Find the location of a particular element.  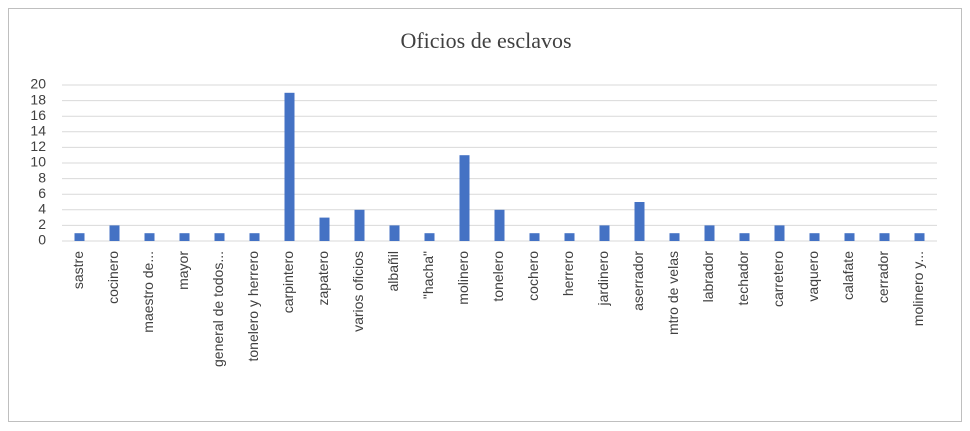

y-tick-label: 4 is located at coordinates (42, 209).